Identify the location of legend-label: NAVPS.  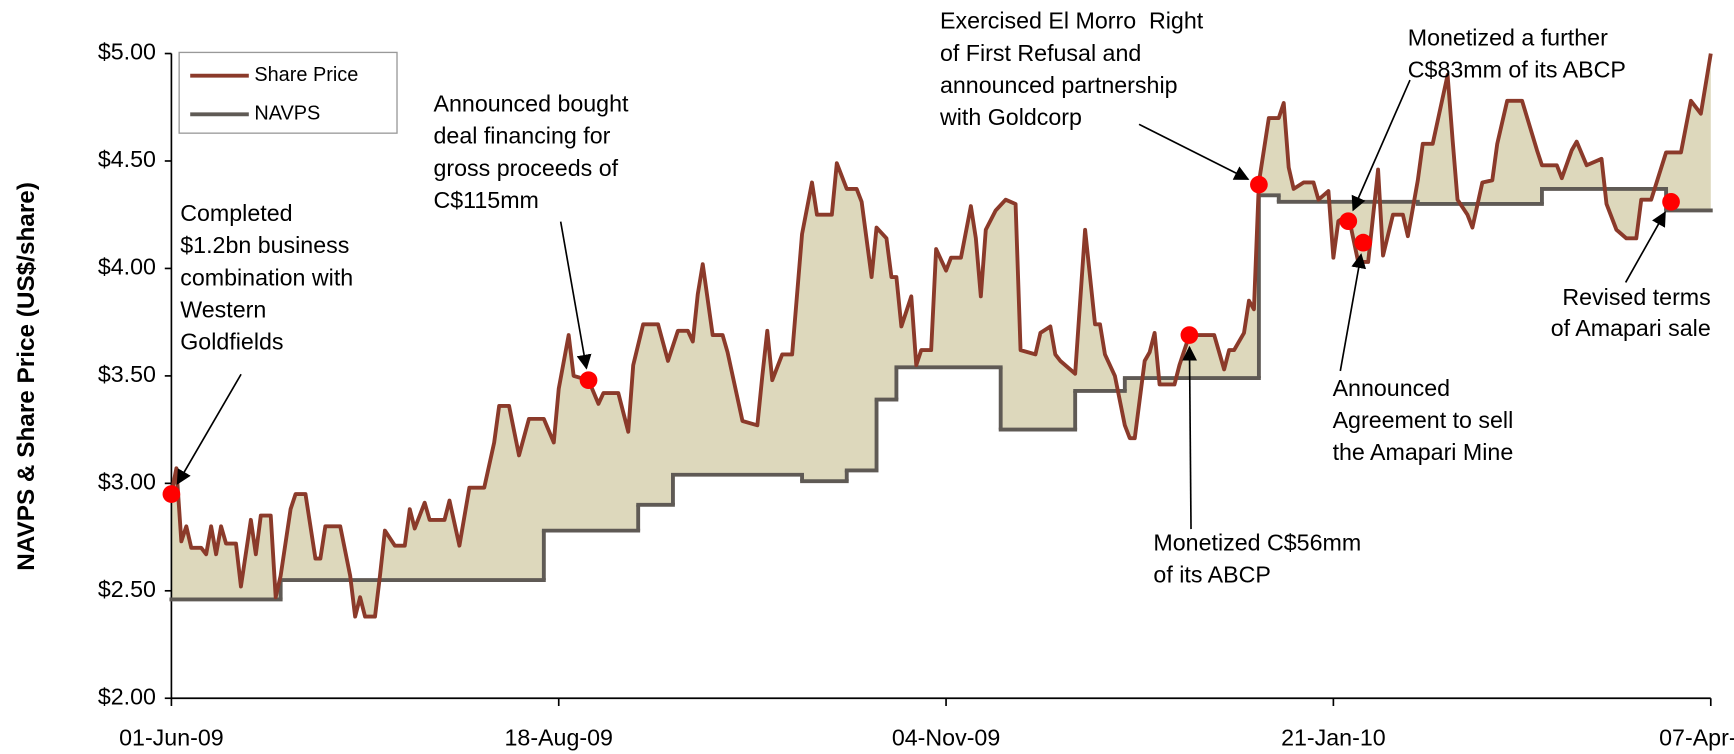
(287, 114).